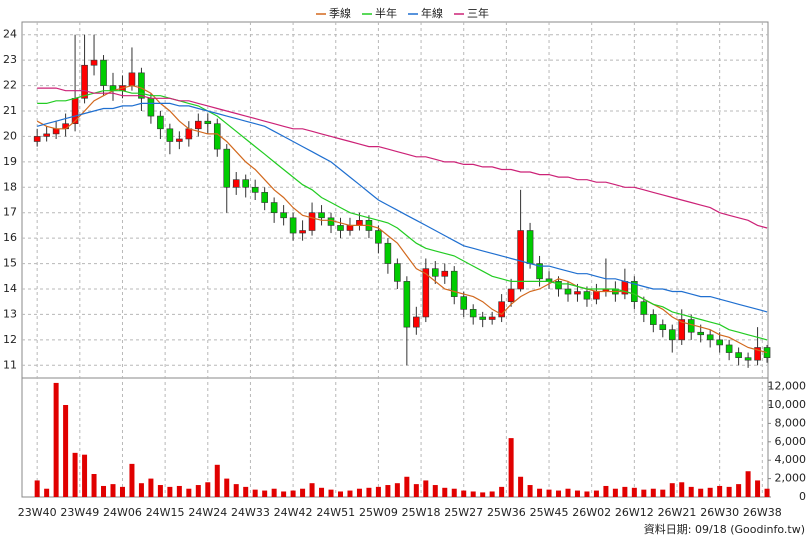 The width and height of the screenshot is (808, 540). Describe the element at coordinates (506, 512) in the screenshot. I see `x-tick-label: 25W36` at that location.